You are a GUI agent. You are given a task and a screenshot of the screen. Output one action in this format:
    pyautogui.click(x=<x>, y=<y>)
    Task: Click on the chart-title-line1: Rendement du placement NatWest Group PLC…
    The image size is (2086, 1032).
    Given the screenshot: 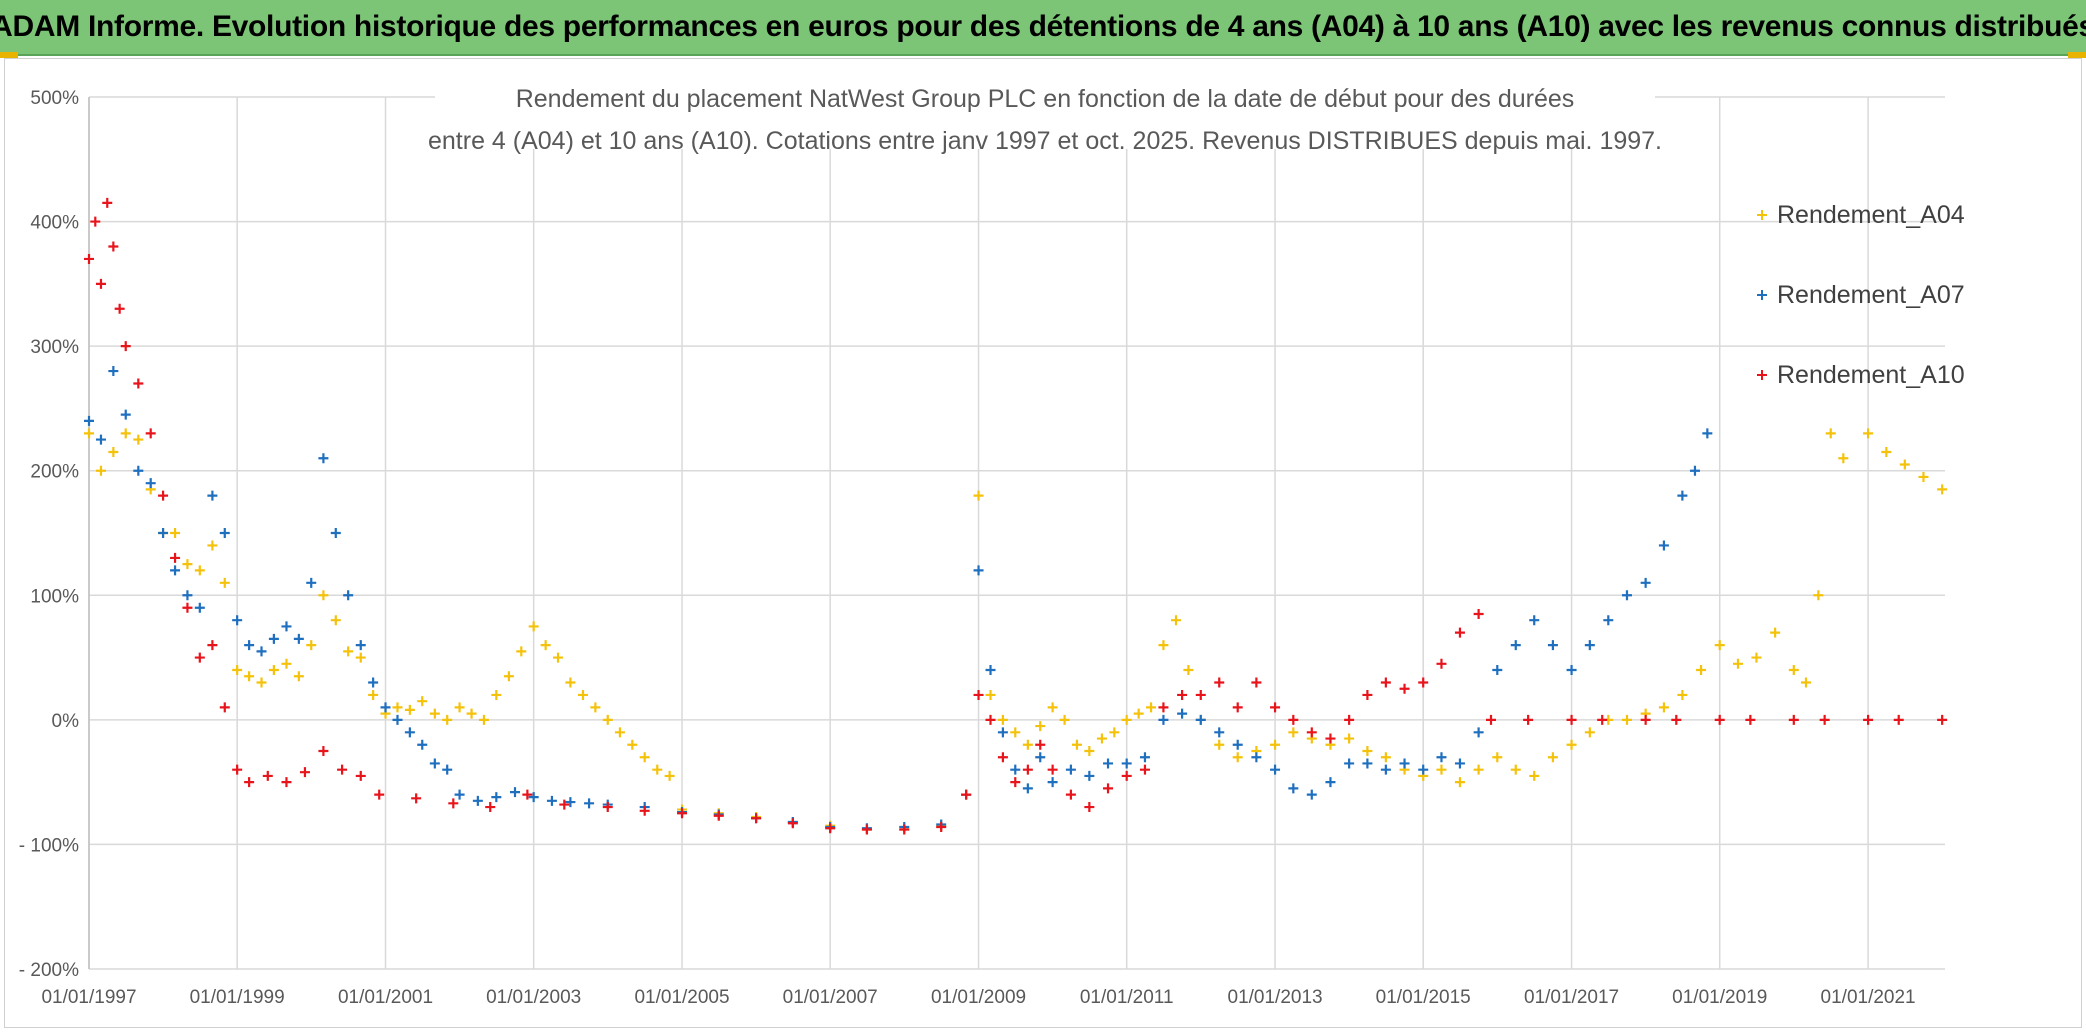 What is the action you would take?
    pyautogui.click(x=1045, y=99)
    